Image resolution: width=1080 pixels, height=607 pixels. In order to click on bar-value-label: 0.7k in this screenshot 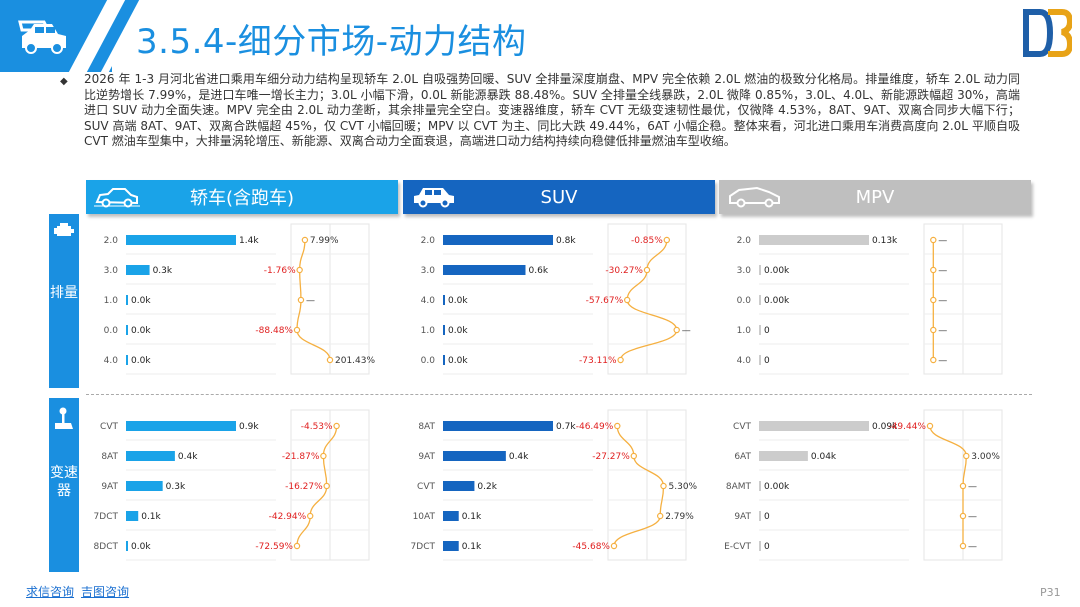, I will do `click(566, 427)`.